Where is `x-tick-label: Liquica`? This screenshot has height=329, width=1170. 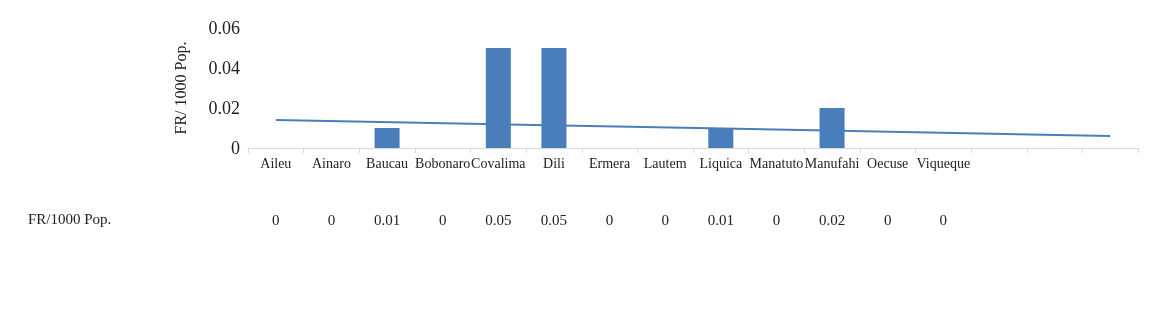
x-tick-label: Liquica is located at coordinates (721, 163).